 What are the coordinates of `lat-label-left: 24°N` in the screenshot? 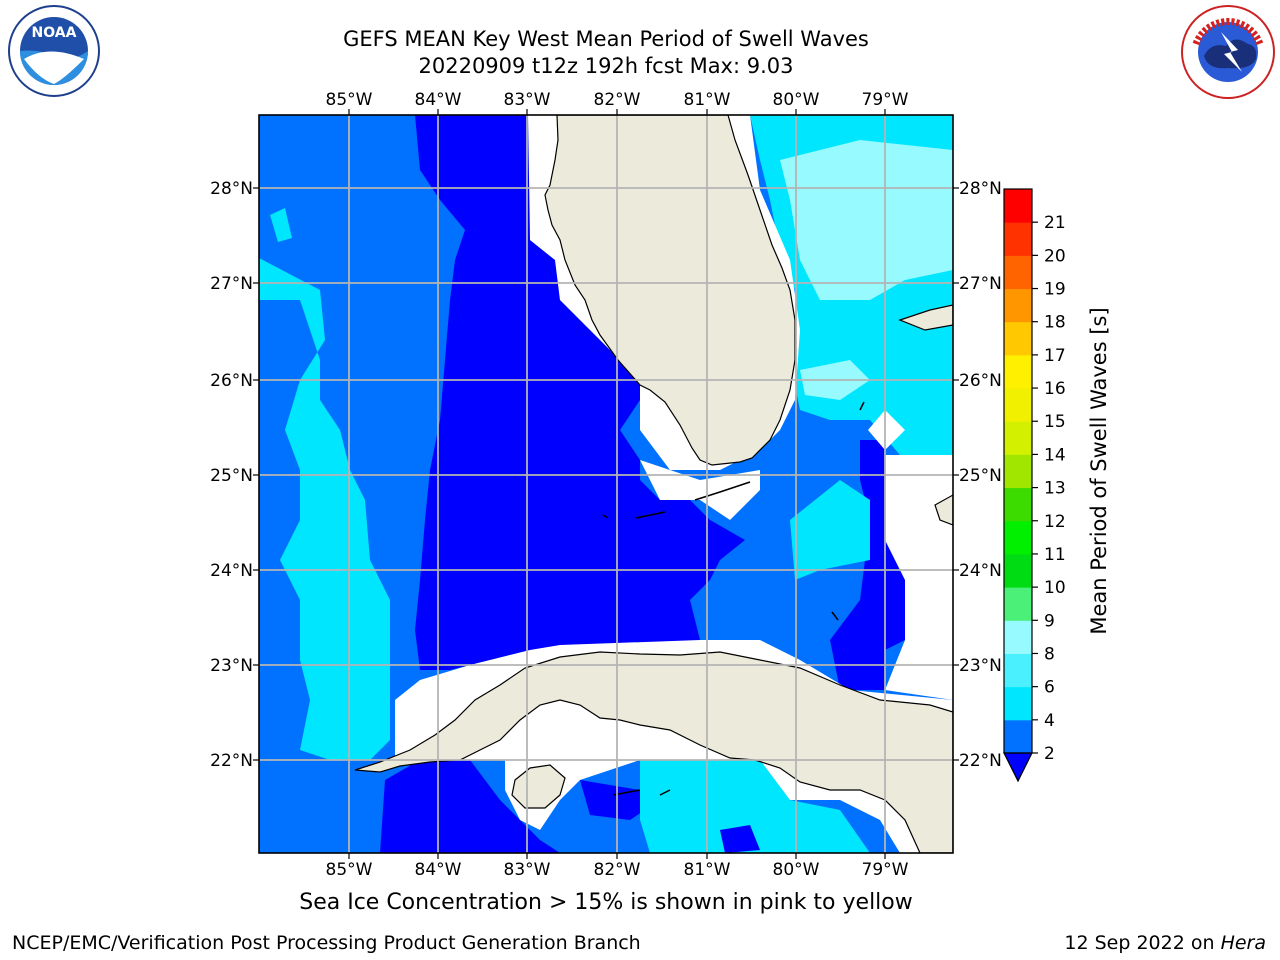 It's located at (231, 571).